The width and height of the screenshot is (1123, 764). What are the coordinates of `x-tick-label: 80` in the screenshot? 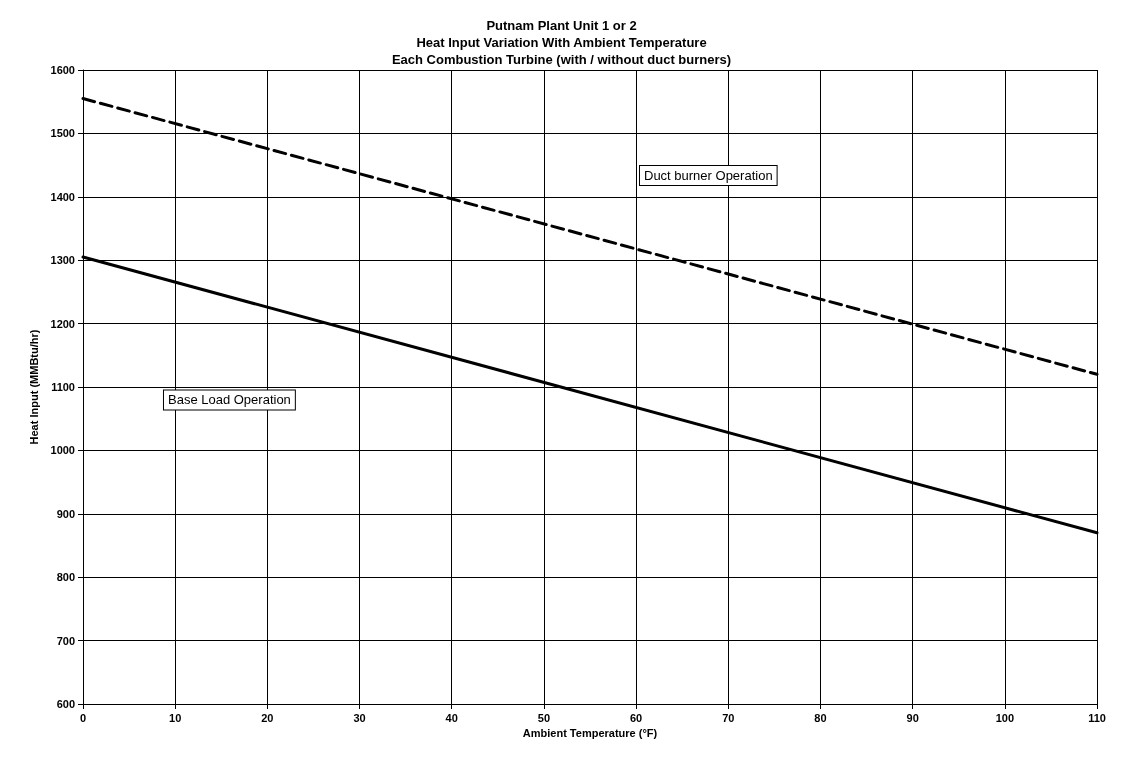 It's located at (820, 717).